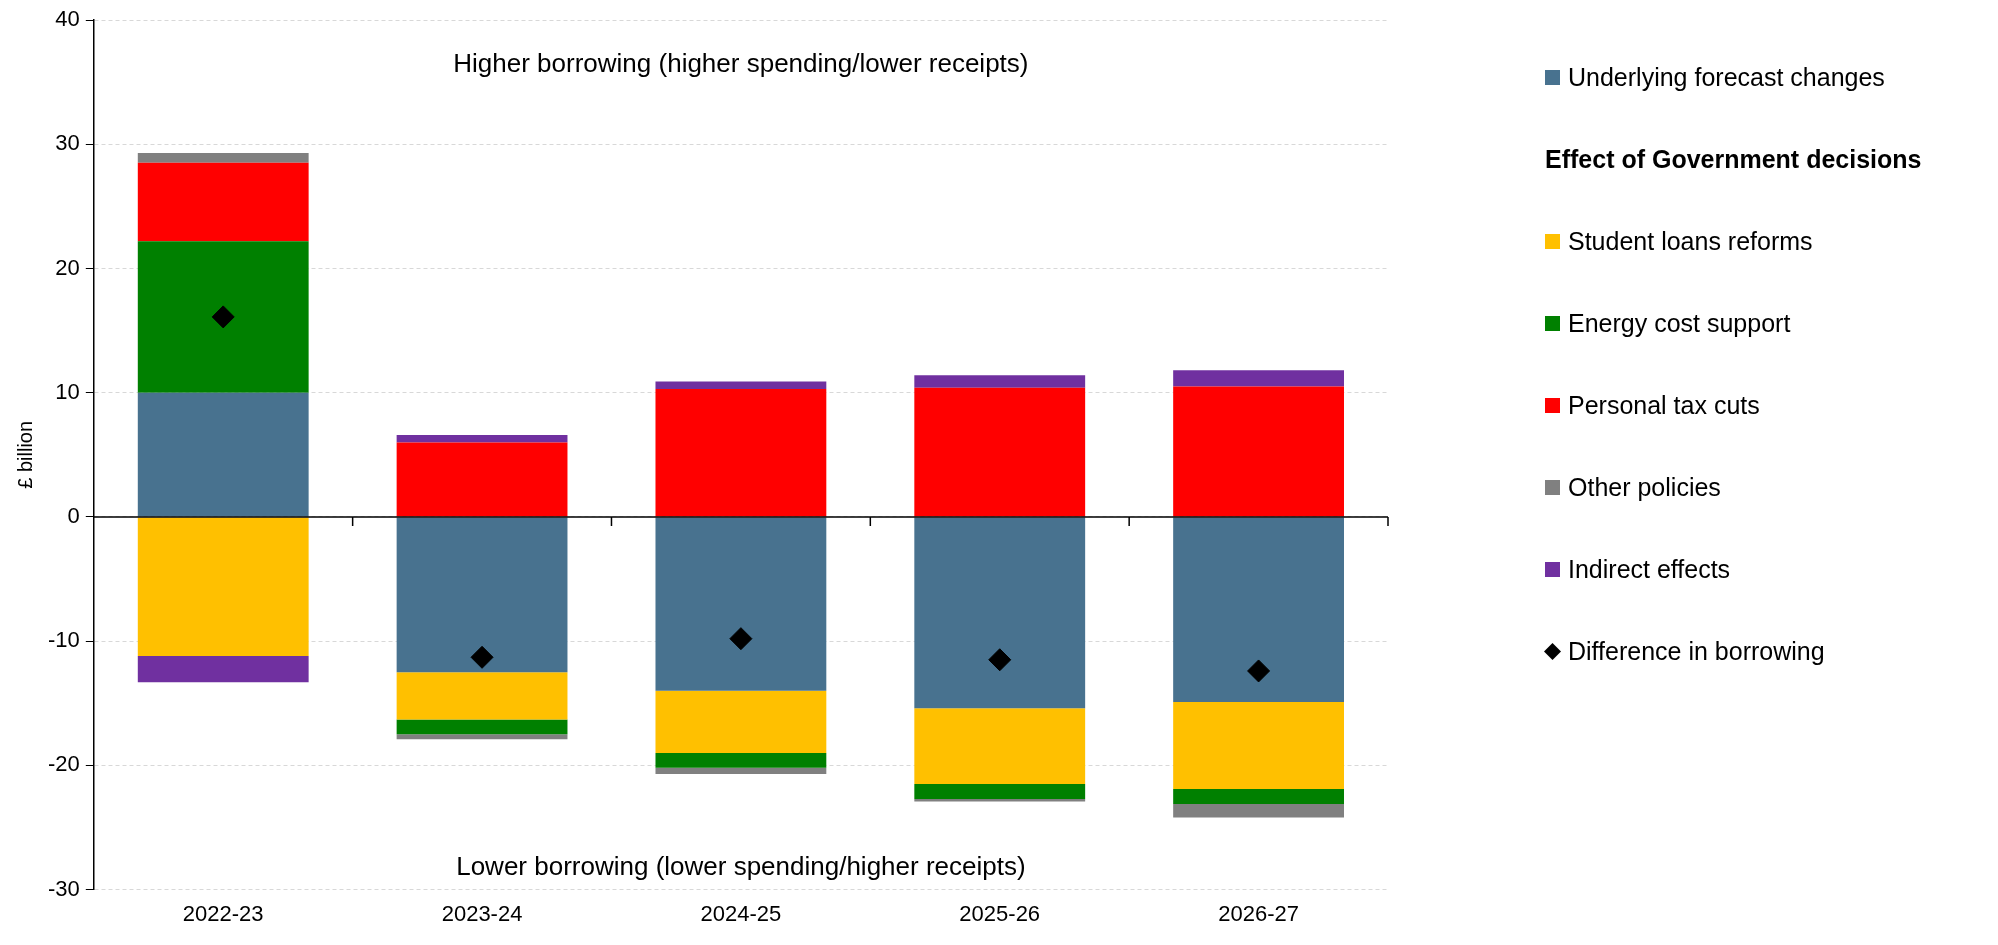 The image size is (1998, 945). Describe the element at coordinates (67, 391) in the screenshot. I see `y-tick-label: 10` at that location.